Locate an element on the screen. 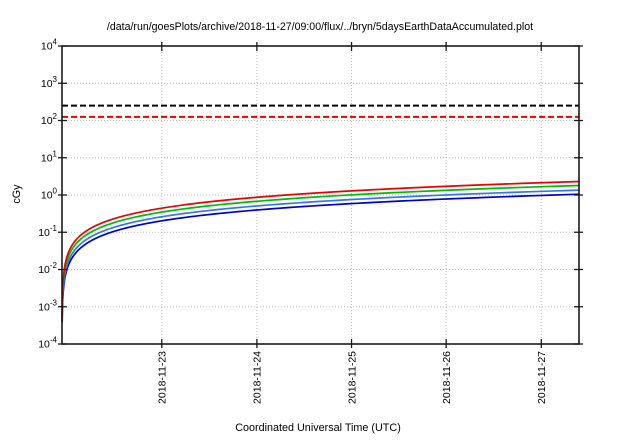 This screenshot has height=448, width=640. x-tick-label: 2018-11-23 is located at coordinates (163, 377).